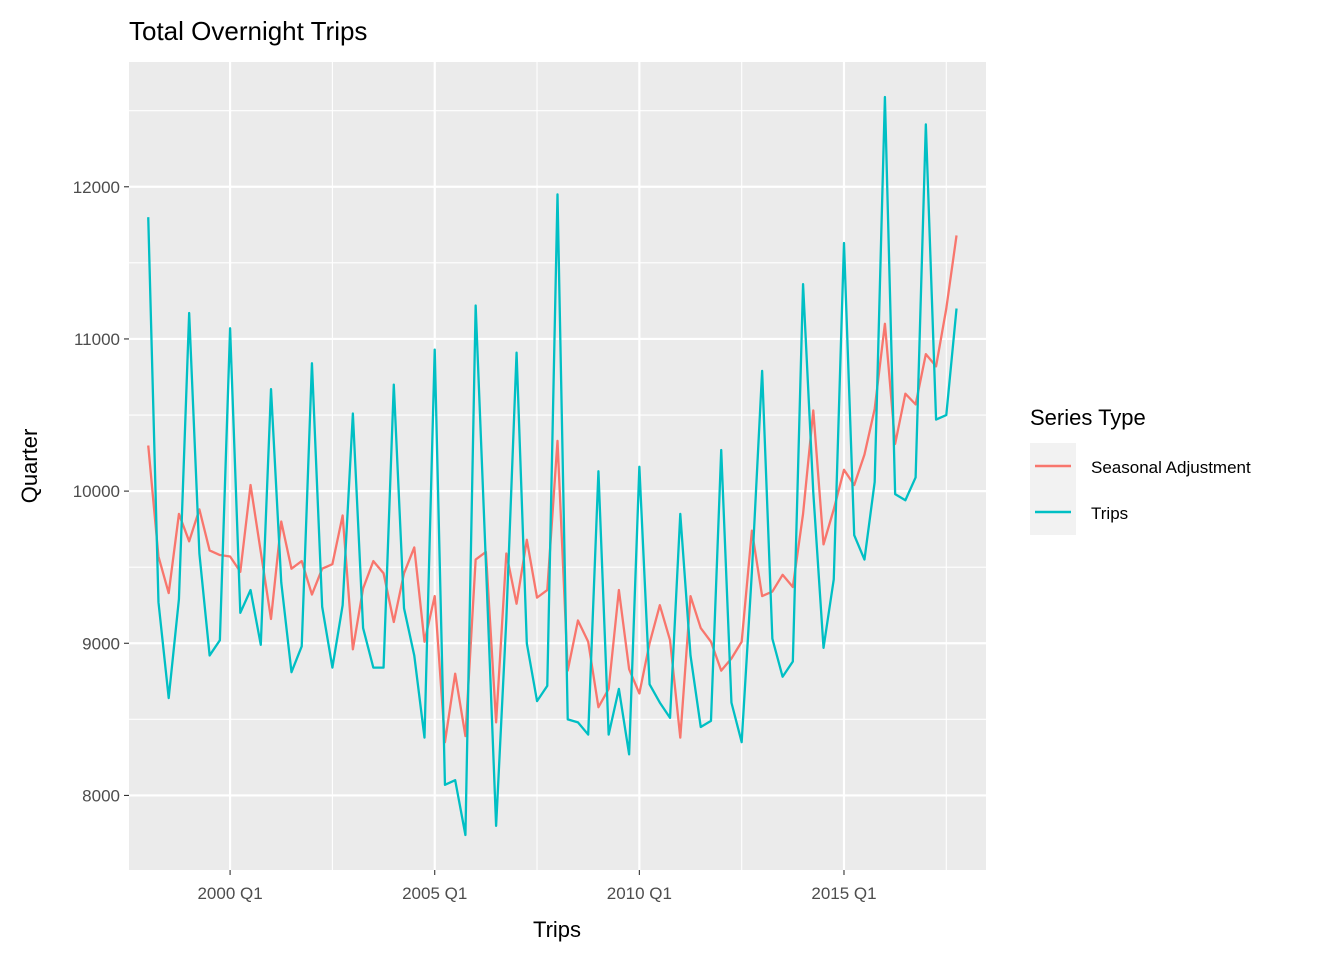  What do you see at coordinates (97, 339) in the screenshot?
I see `y-tick-label: 11000` at bounding box center [97, 339].